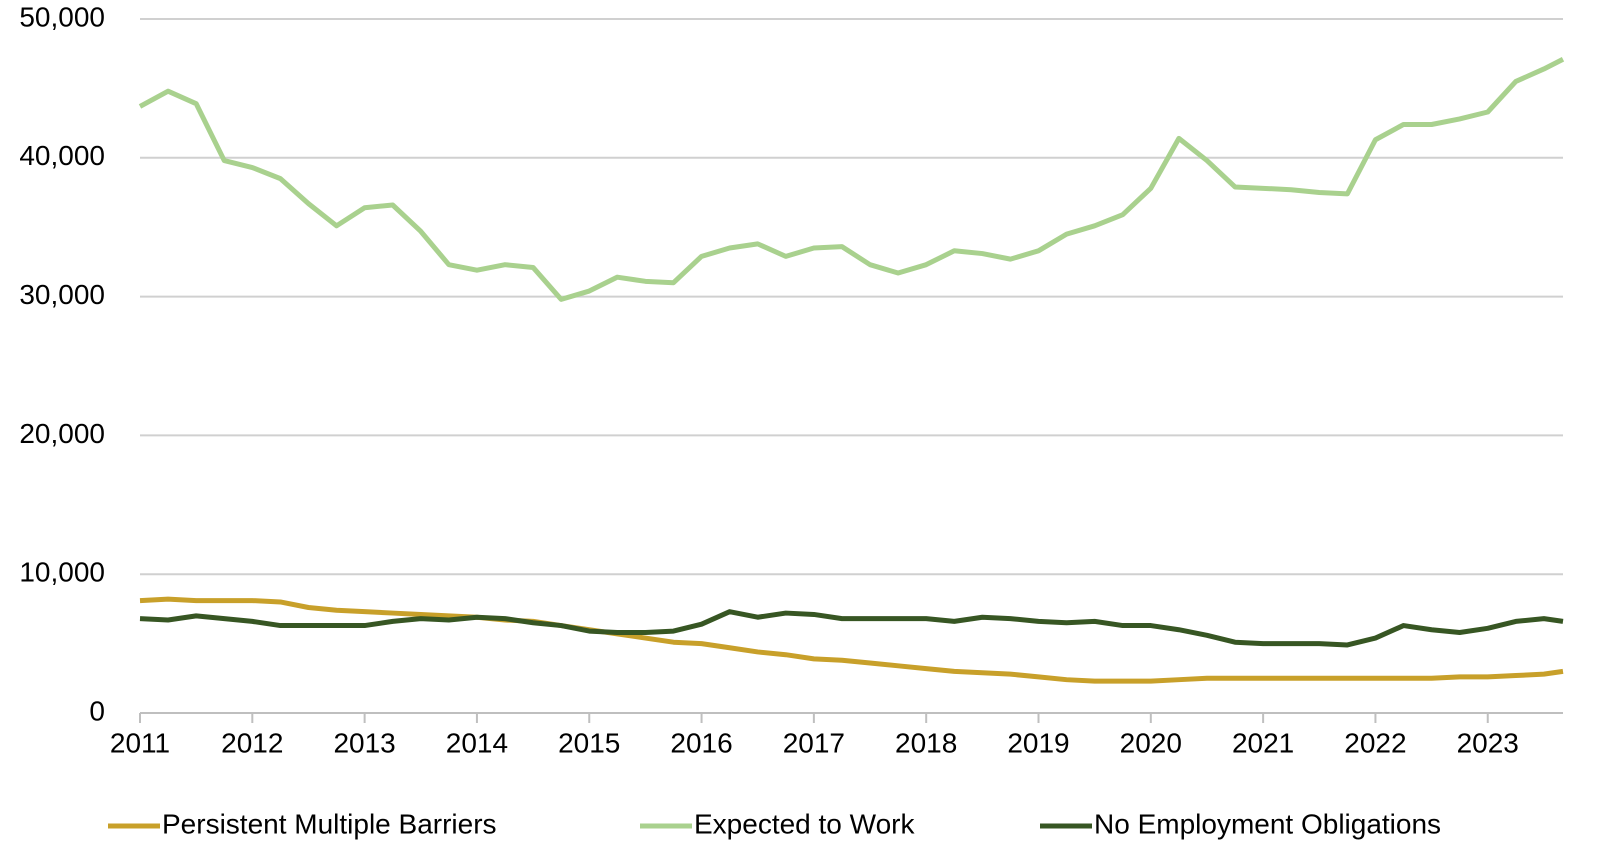 This screenshot has height=866, width=1606. I want to click on legend-label: Expected to Work, so click(804, 823).